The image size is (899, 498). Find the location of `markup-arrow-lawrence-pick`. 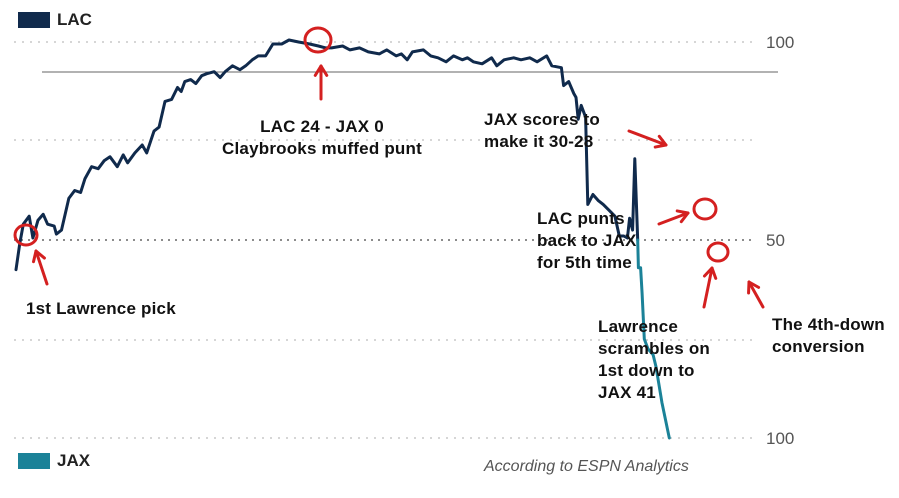

markup-arrow-lawrence-pick is located at coordinates (40, 267).